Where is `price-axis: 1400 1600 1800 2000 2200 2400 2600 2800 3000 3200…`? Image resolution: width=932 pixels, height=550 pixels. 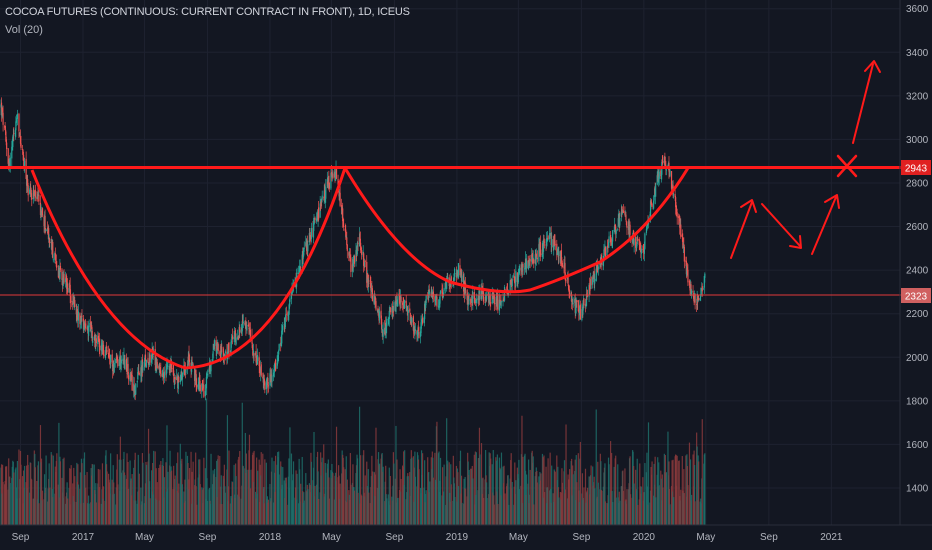
price-axis: 1400 1600 1800 2000 2200 2400 2600 2800 3000 3200… is located at coordinates (917, 249).